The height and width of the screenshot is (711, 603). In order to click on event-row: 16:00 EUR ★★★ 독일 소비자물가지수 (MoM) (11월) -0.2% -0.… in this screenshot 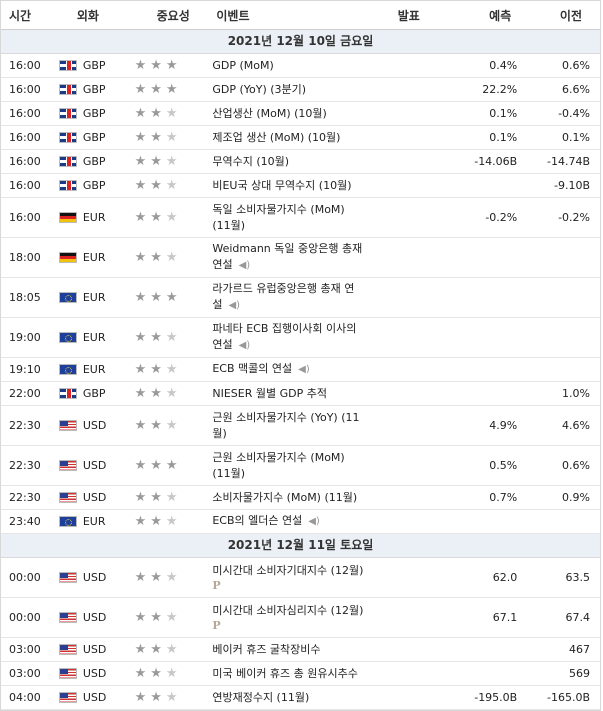, I will do `click(300, 218)`.